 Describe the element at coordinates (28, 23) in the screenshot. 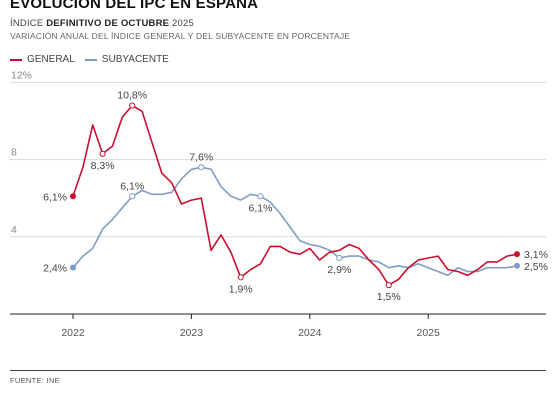

I see `subtitle-prefix: ÍNDICE` at that location.